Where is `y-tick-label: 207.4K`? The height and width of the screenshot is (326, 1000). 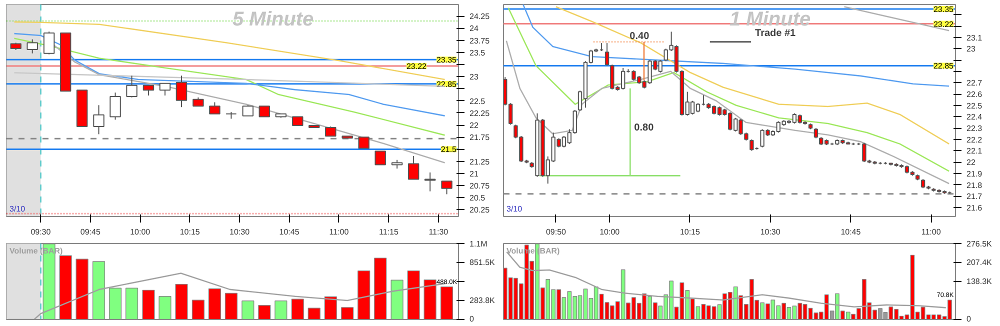 y-tick-label: 207.4K is located at coordinates (979, 262).